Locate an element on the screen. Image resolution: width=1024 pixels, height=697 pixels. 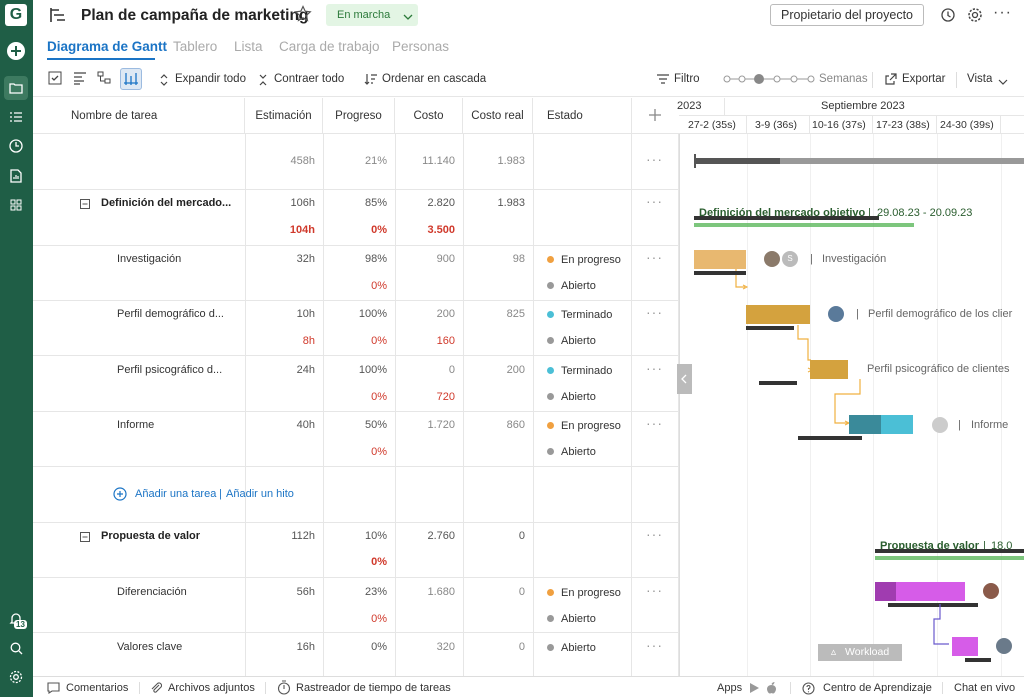
attachments-button: Archivos adjuntos is located at coordinates (211, 688).